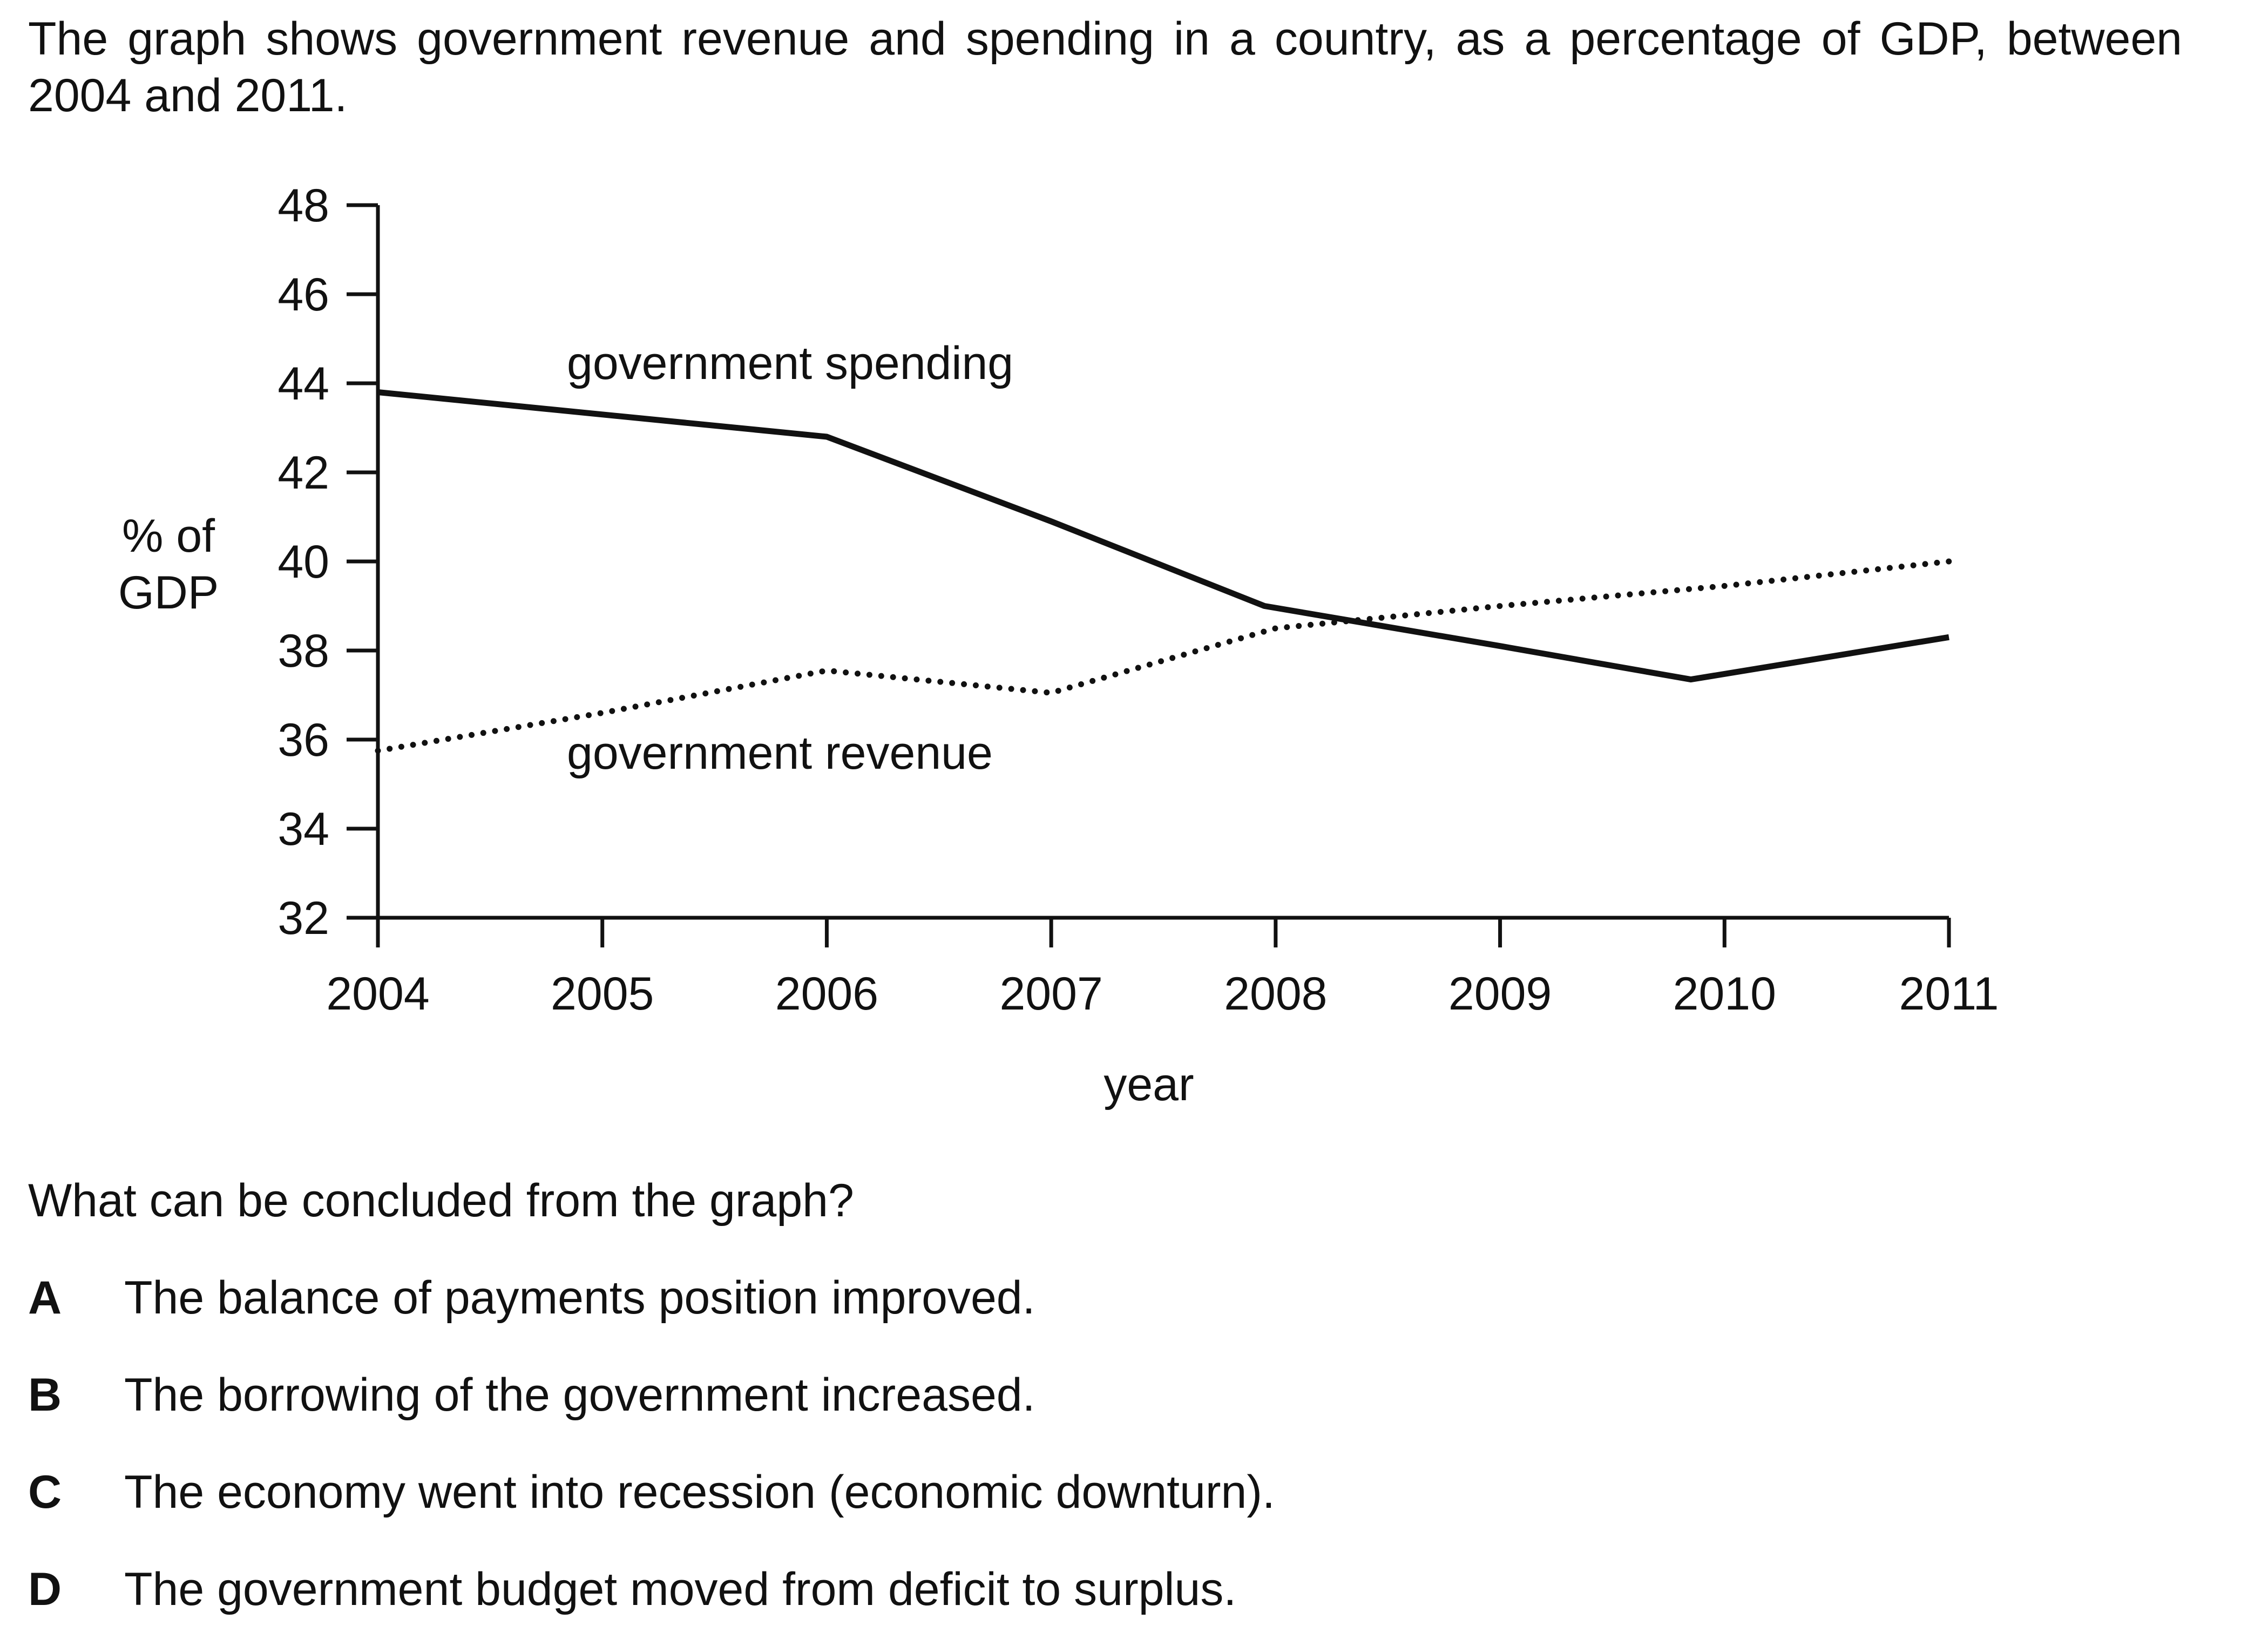 The image size is (2268, 1646). I want to click on y-tick-label: 40, so click(303, 562).